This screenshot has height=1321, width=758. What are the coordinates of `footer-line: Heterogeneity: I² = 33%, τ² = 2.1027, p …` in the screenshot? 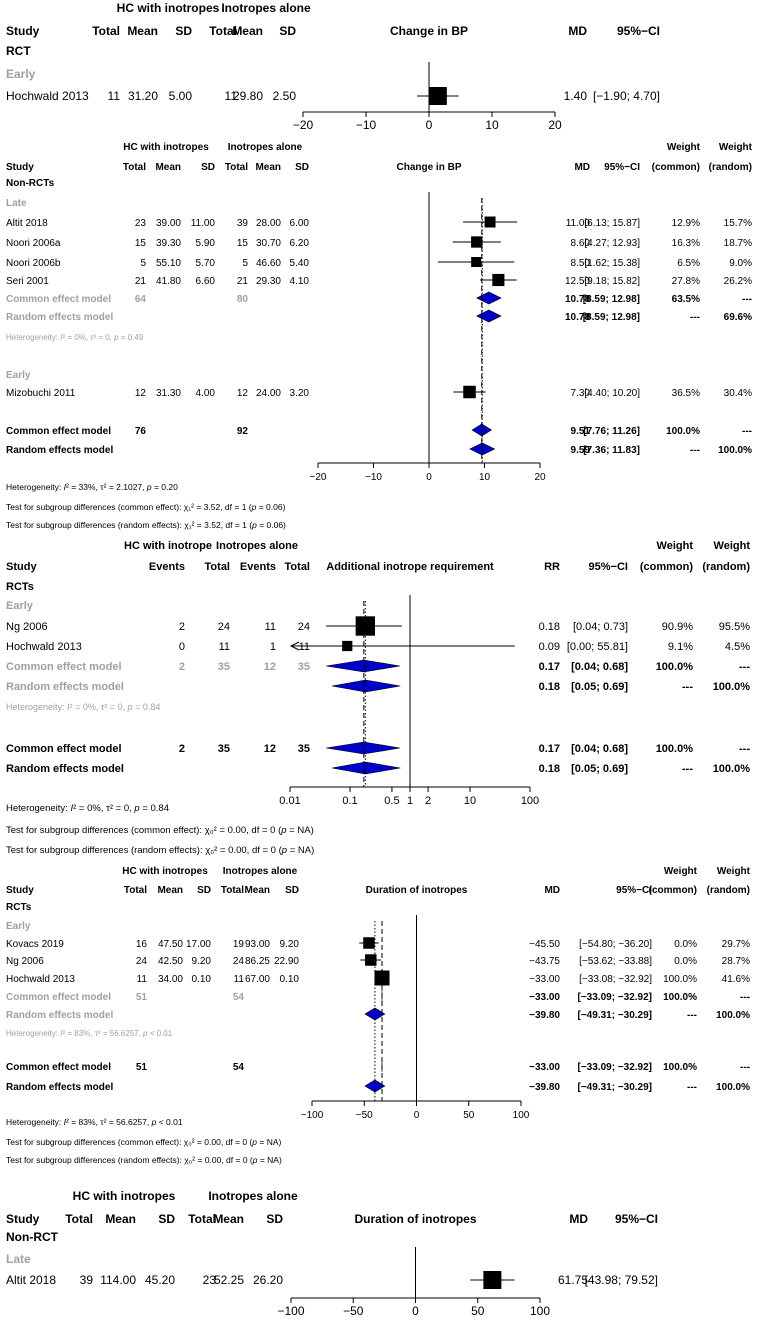 It's located at (92, 487).